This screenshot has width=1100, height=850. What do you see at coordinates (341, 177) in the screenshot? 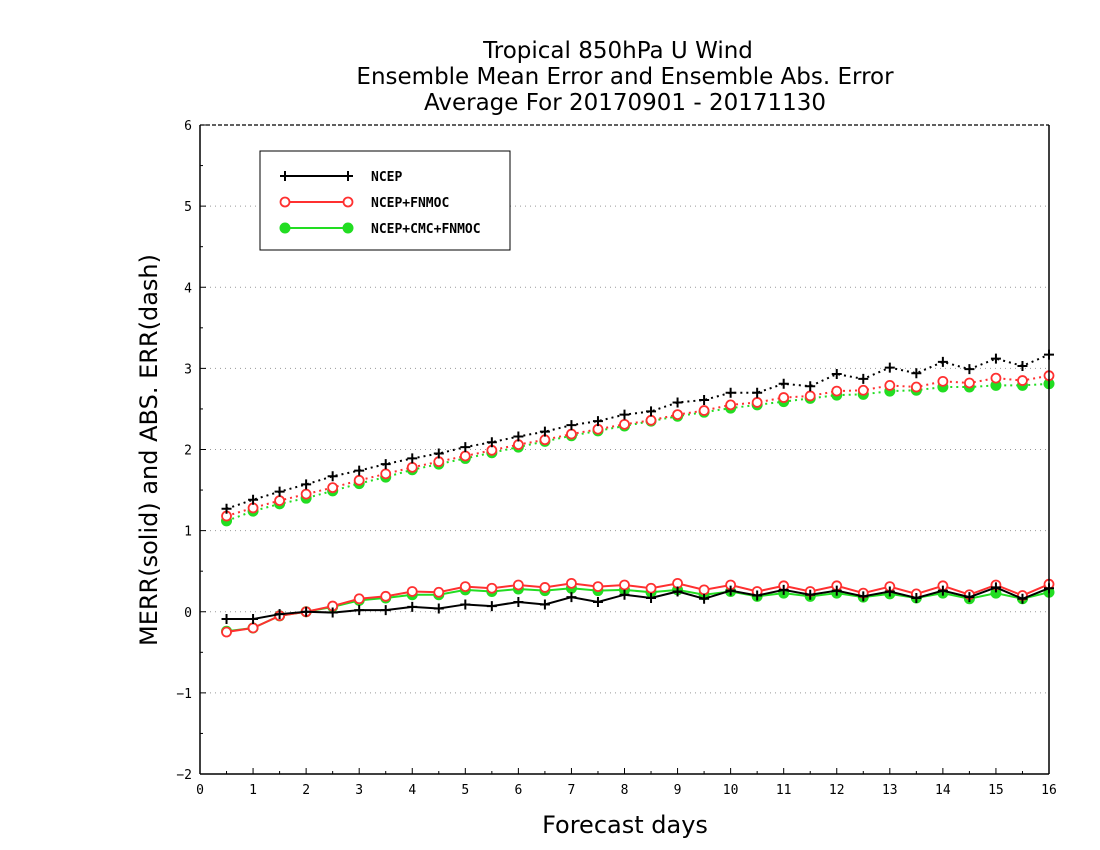
I see `legend-item-ncep: NCEP` at bounding box center [341, 177].